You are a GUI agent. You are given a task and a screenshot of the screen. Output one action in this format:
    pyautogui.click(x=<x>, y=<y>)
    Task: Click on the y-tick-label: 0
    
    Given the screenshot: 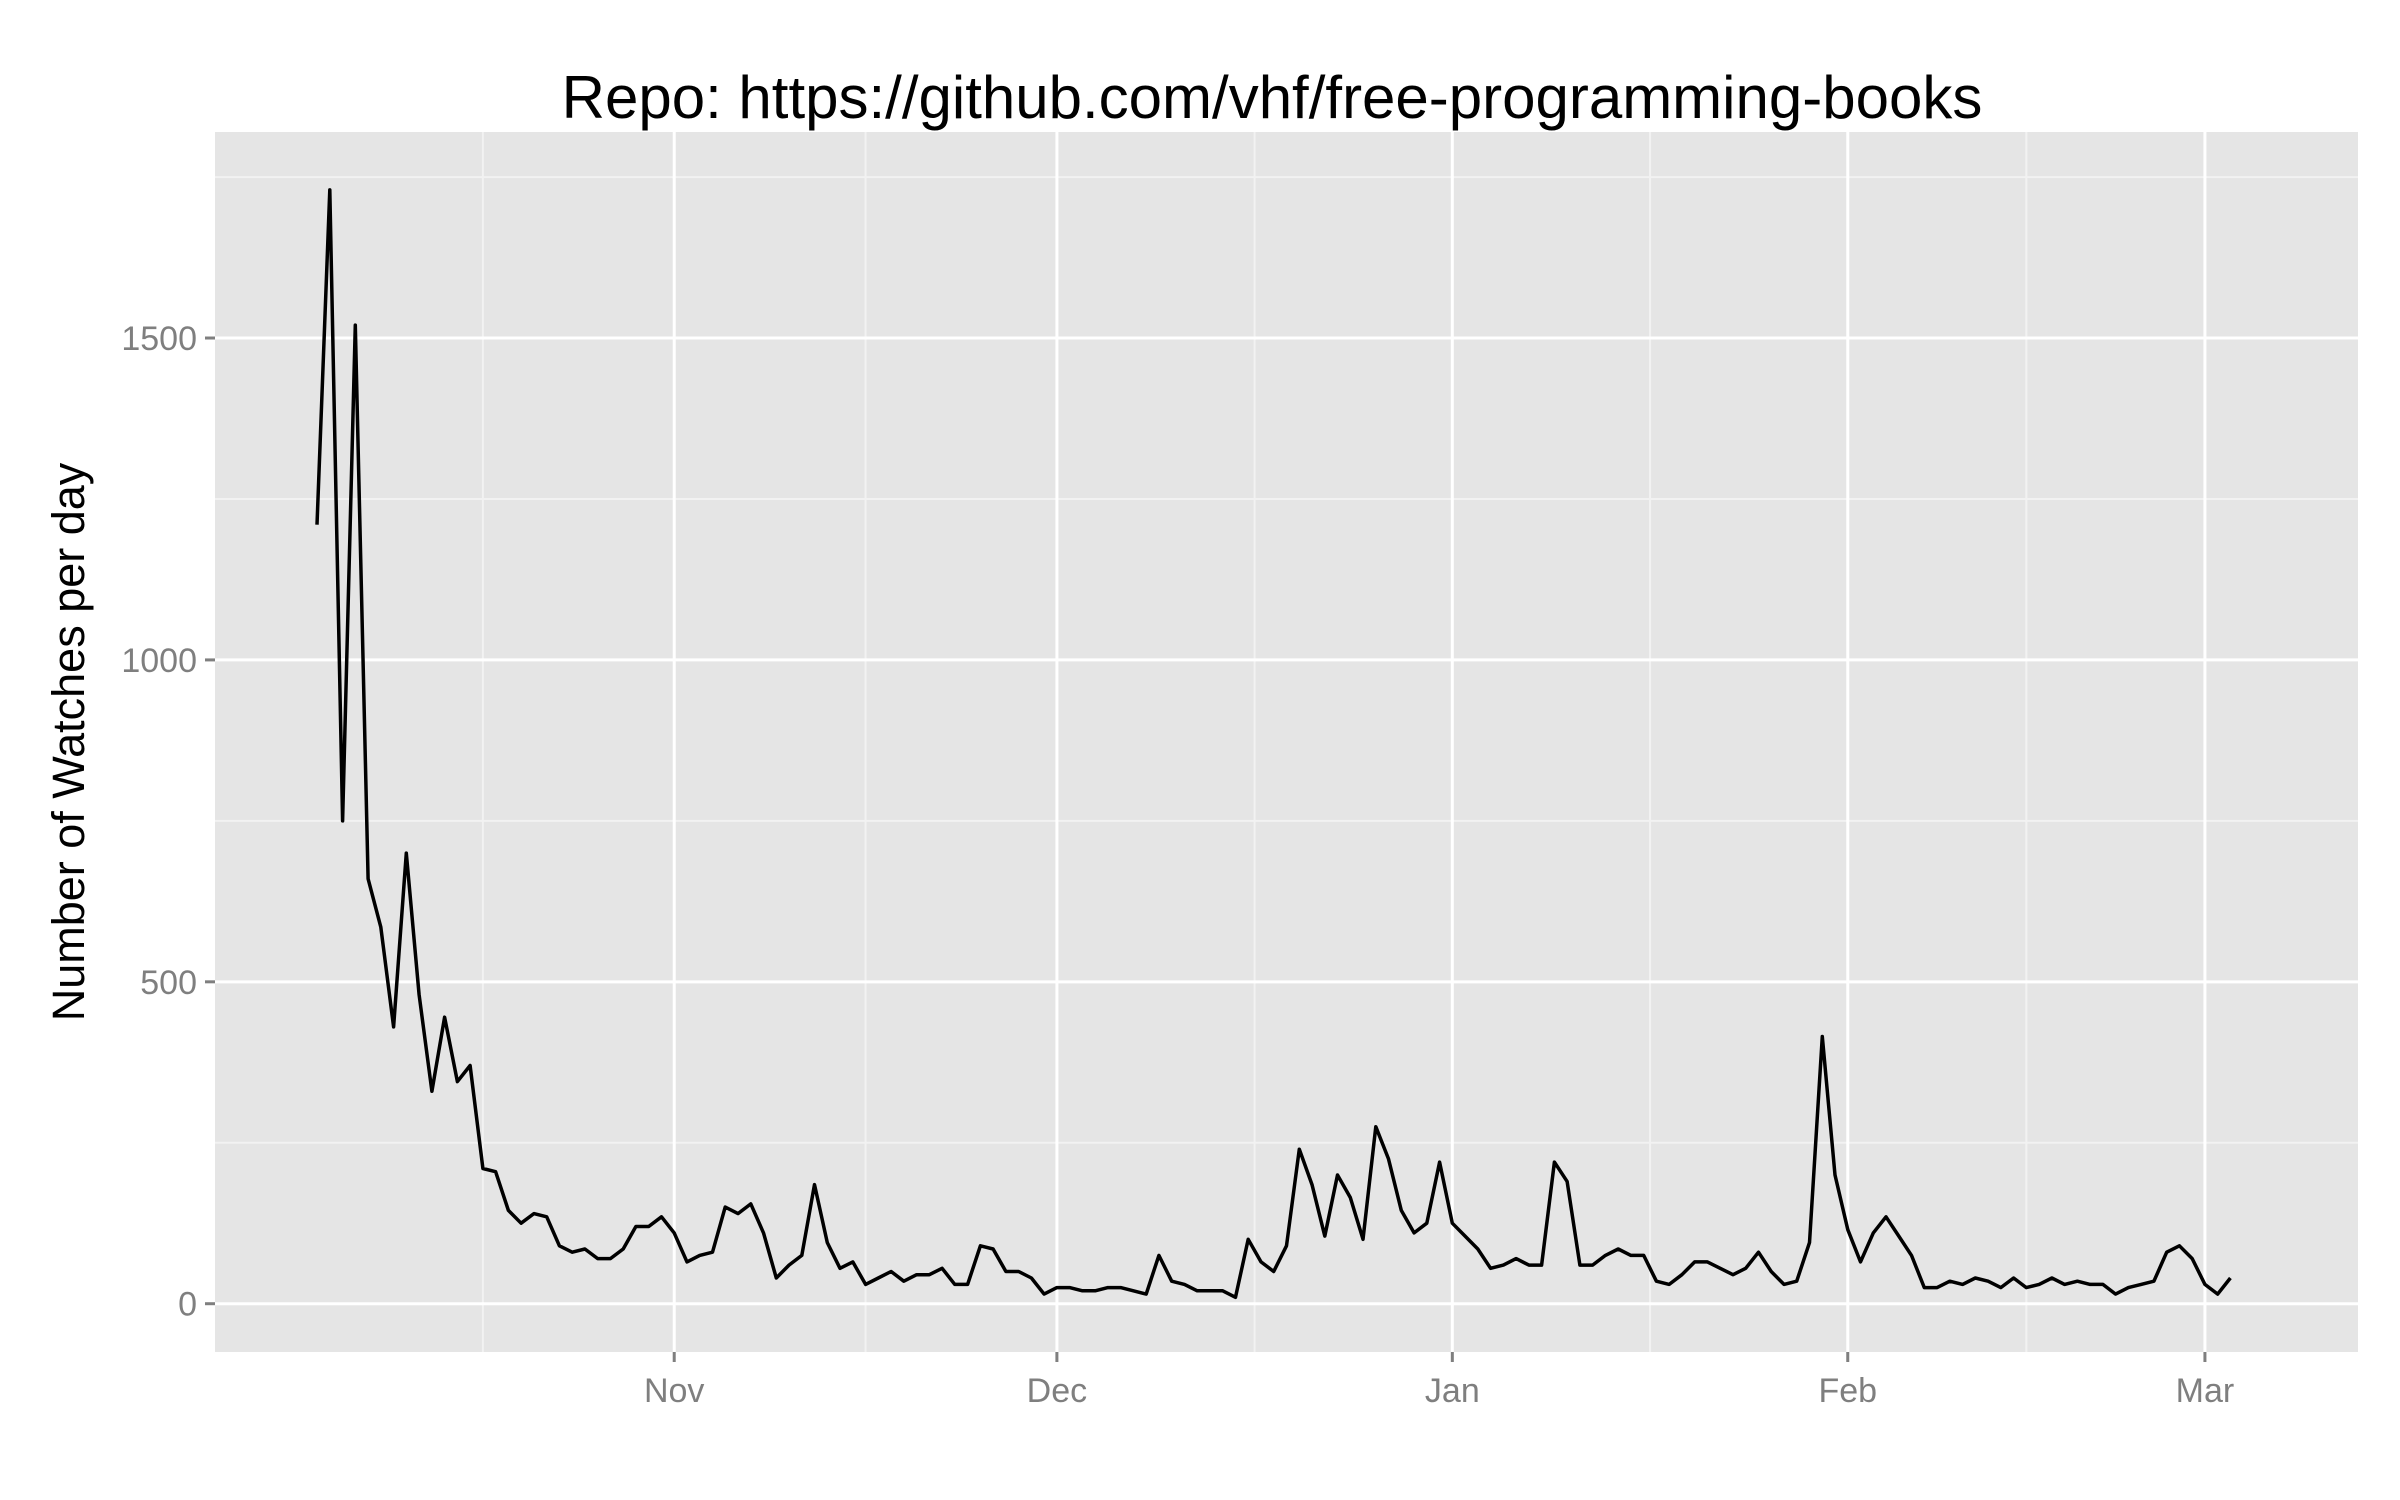 What is the action you would take?
    pyautogui.click(x=187, y=1305)
    